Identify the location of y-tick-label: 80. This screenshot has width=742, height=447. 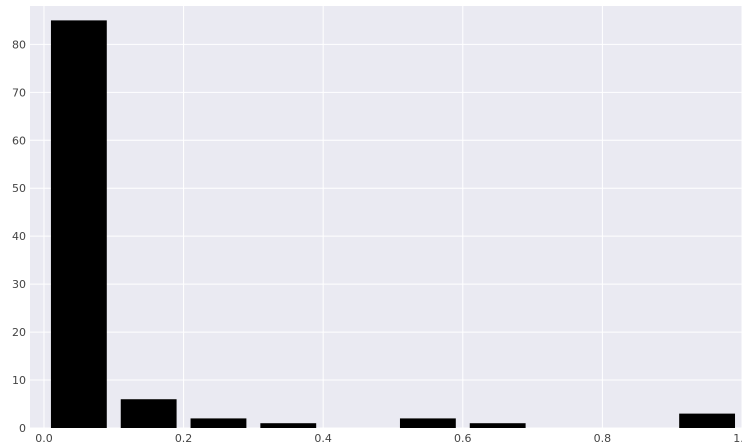
(19, 44).